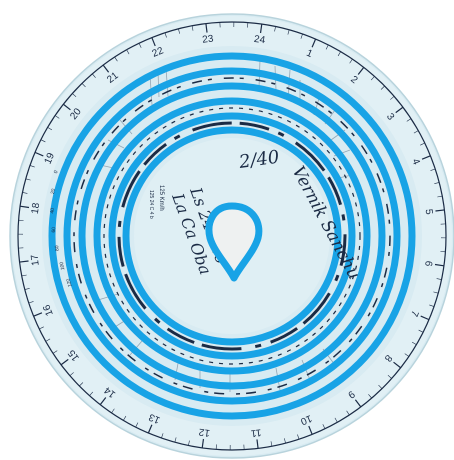  What do you see at coordinates (415, 162) in the screenshot?
I see `hour-label: 4` at bounding box center [415, 162].